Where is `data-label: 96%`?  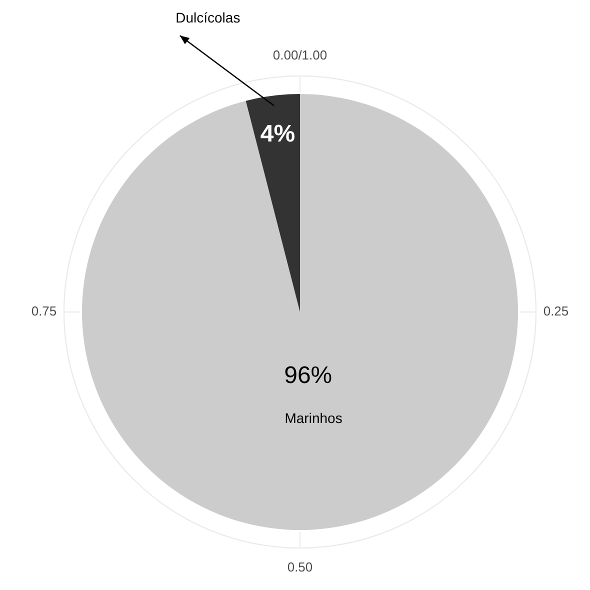
data-label: 96% is located at coordinates (308, 375).